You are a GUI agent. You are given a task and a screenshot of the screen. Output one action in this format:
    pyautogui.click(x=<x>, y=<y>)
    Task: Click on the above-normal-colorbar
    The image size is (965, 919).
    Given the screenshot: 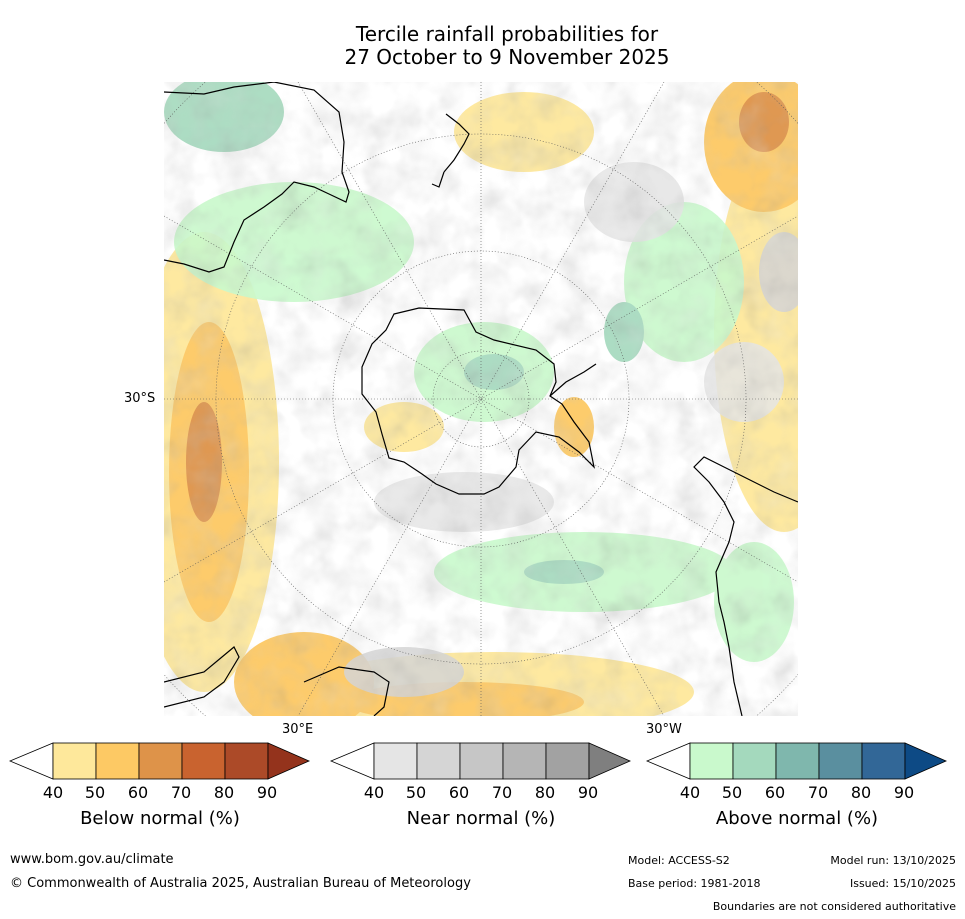 What is the action you would take?
    pyautogui.click(x=797, y=761)
    